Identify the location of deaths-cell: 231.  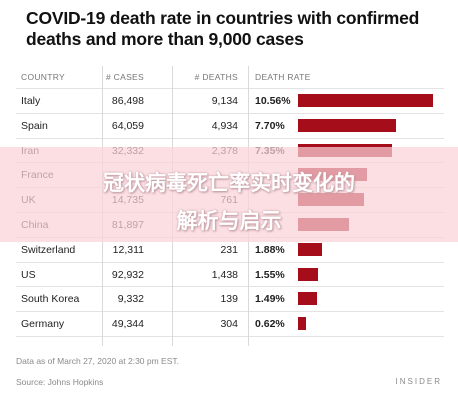
(229, 249).